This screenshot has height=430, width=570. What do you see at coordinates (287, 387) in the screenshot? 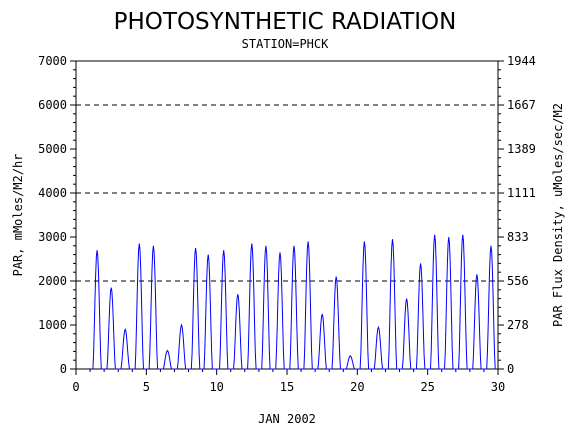
I see `x-tick-label-3: 15` at bounding box center [287, 387].